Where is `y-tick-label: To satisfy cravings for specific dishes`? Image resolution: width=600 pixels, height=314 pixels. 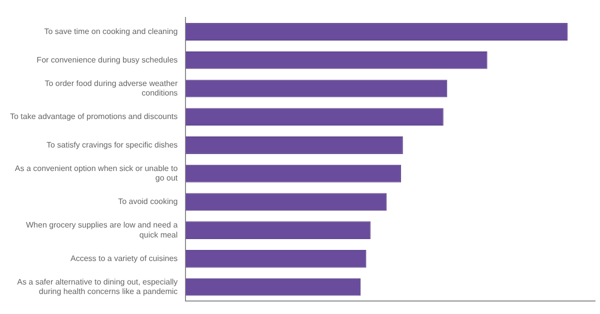 y-tick-label: To satisfy cravings for specific dishes is located at coordinates (112, 145).